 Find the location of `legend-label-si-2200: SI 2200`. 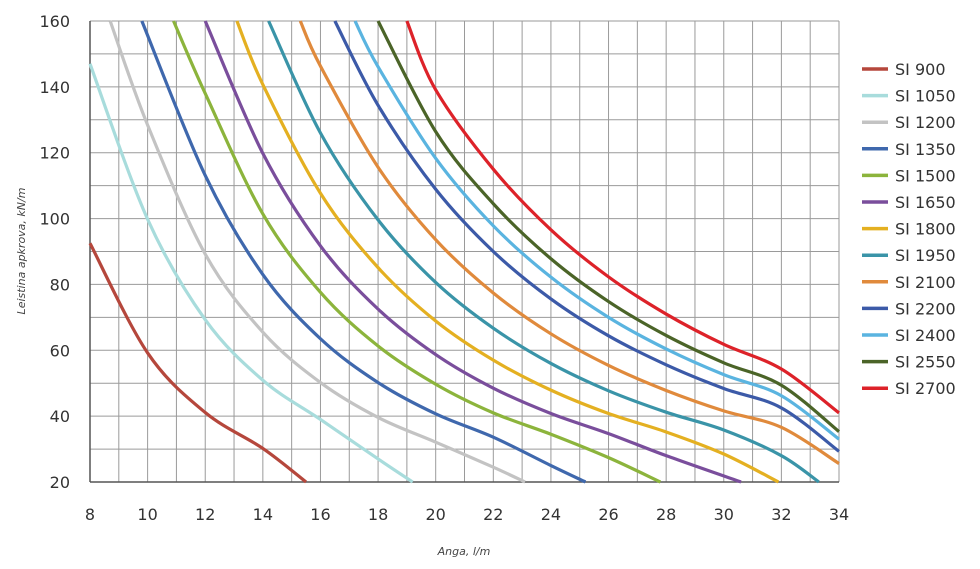

legend-label-si-2200: SI 2200 is located at coordinates (925, 308).